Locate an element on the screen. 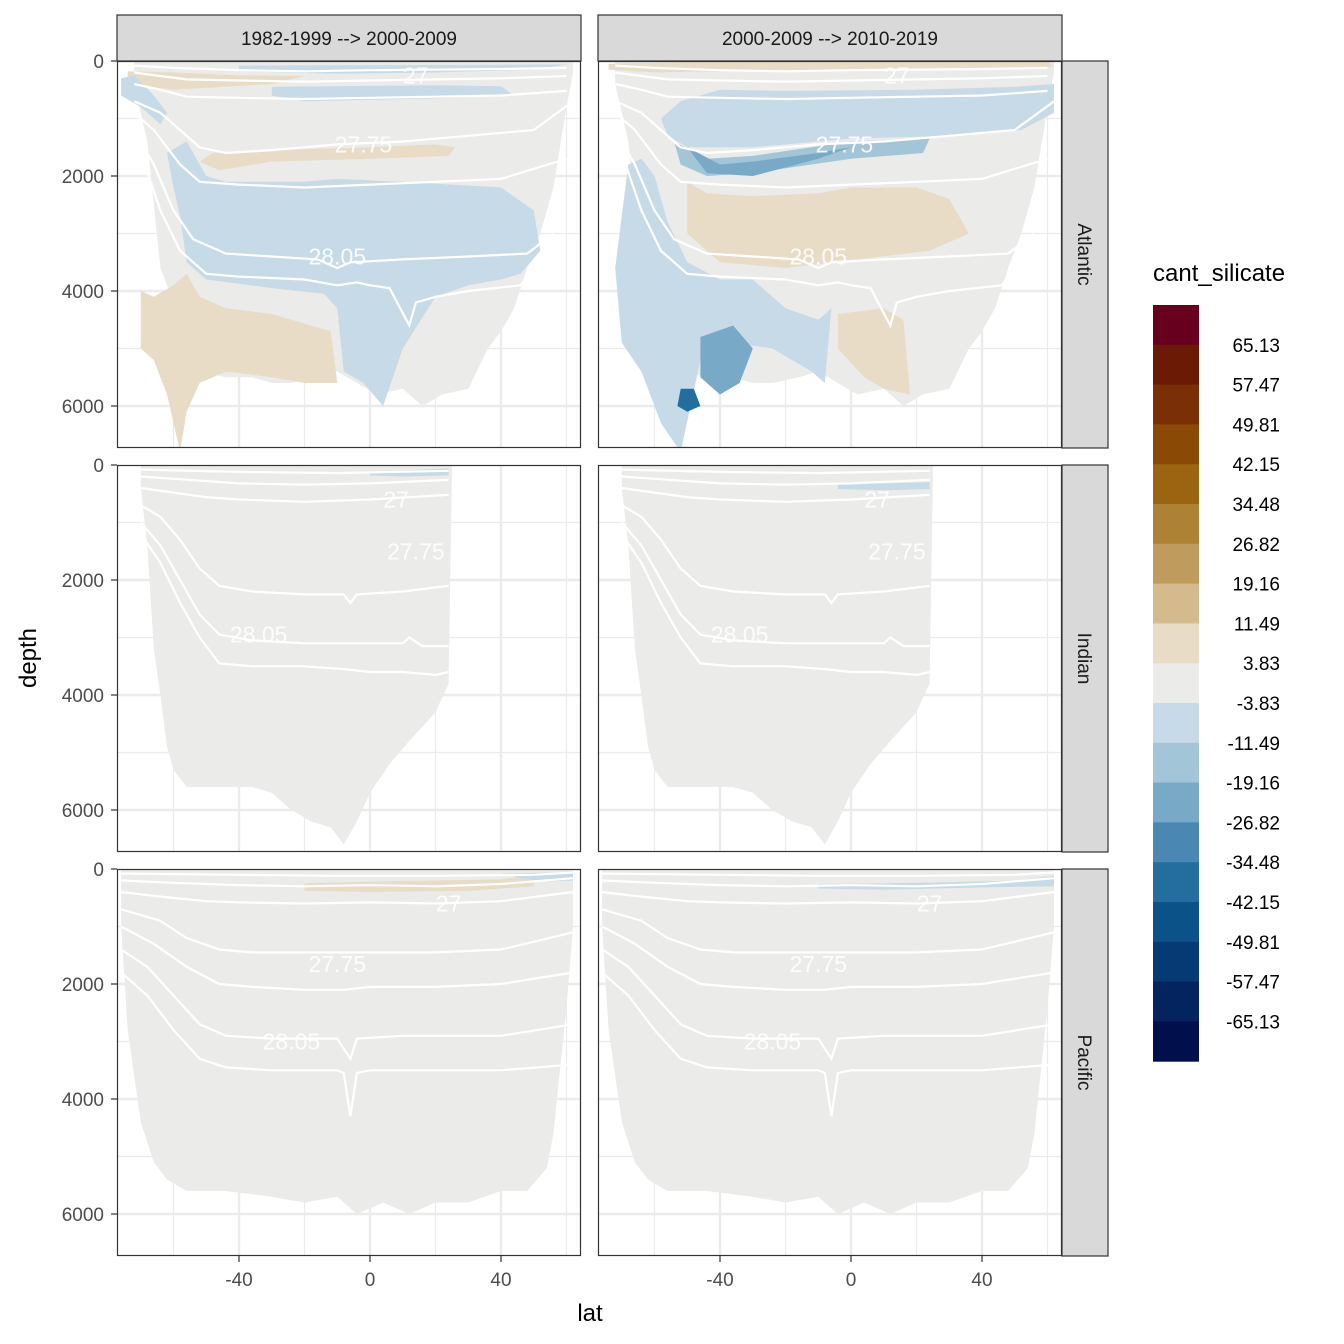 Image resolution: width=1344 pixels, height=1344 pixels. panel-pacific-1: 27.75 28.05 27 is located at coordinates (349, 1062).